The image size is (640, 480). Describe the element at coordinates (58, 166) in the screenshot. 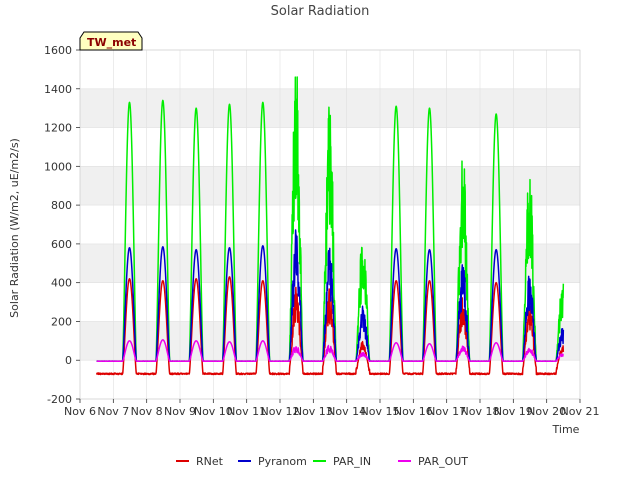

I see `y-tick-label: 1000` at that location.